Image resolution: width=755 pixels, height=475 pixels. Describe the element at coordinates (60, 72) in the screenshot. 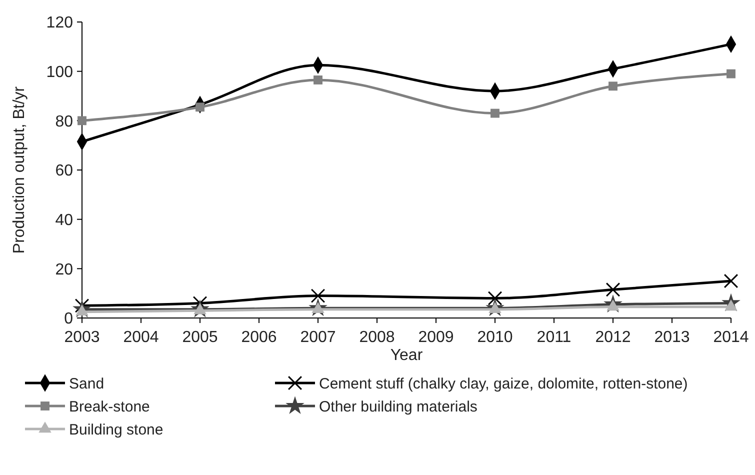

I see `y-tick-label: 100` at that location.